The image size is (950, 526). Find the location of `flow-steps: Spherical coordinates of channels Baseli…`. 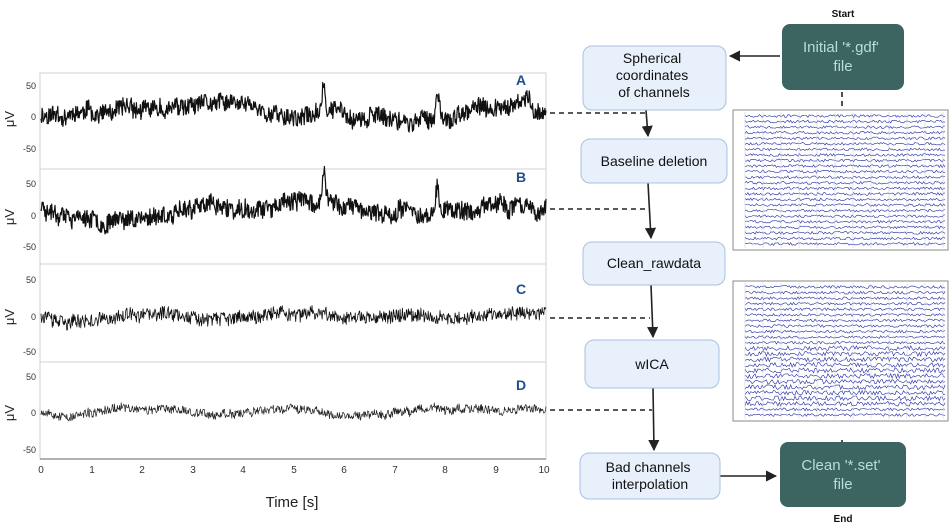

flow-steps: Spherical coordinates of channels Baseli… is located at coordinates (653, 272).